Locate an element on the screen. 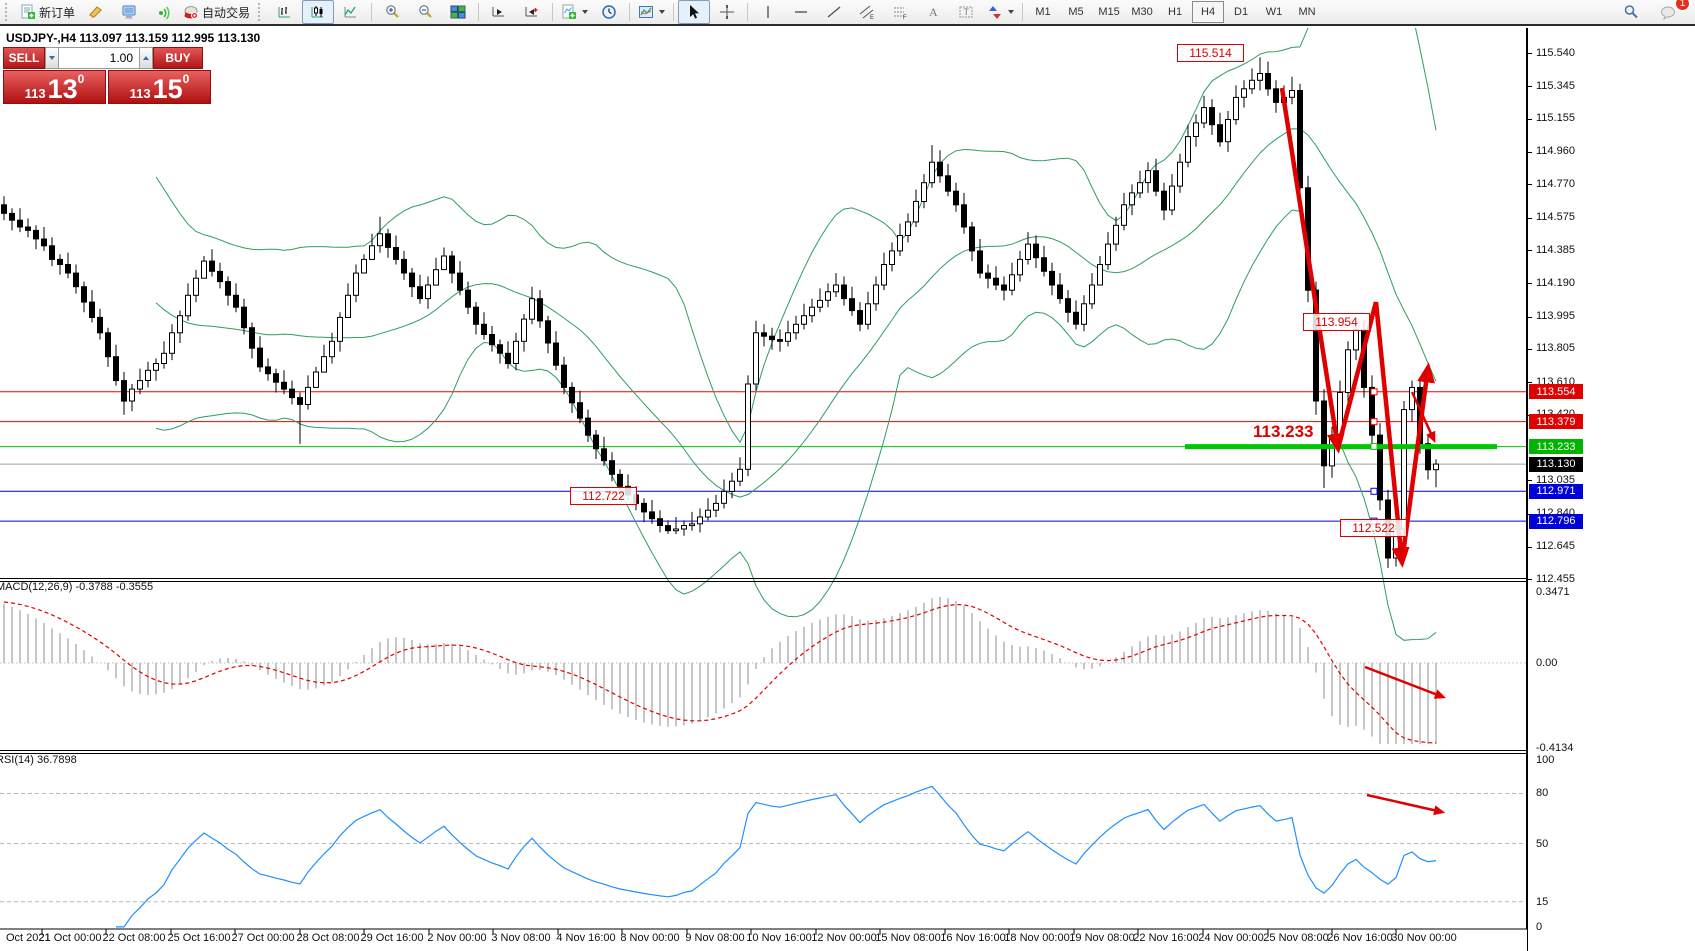 This screenshot has height=951, width=1695. time-label: 4 Nov 16:00 is located at coordinates (586, 938).